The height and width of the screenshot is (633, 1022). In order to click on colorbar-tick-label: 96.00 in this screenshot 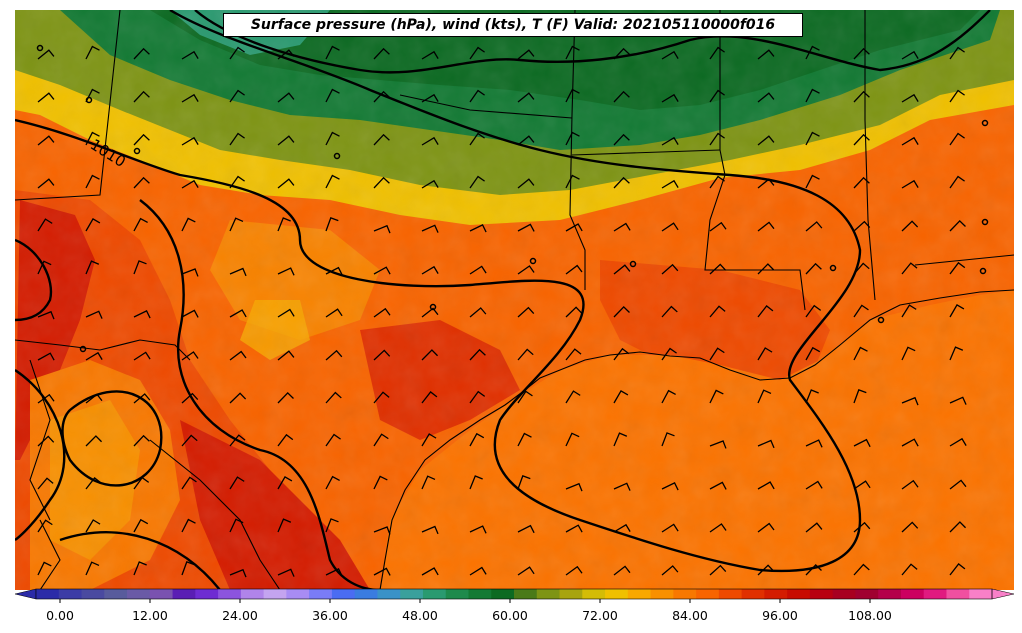, I will do `click(780, 615)`.